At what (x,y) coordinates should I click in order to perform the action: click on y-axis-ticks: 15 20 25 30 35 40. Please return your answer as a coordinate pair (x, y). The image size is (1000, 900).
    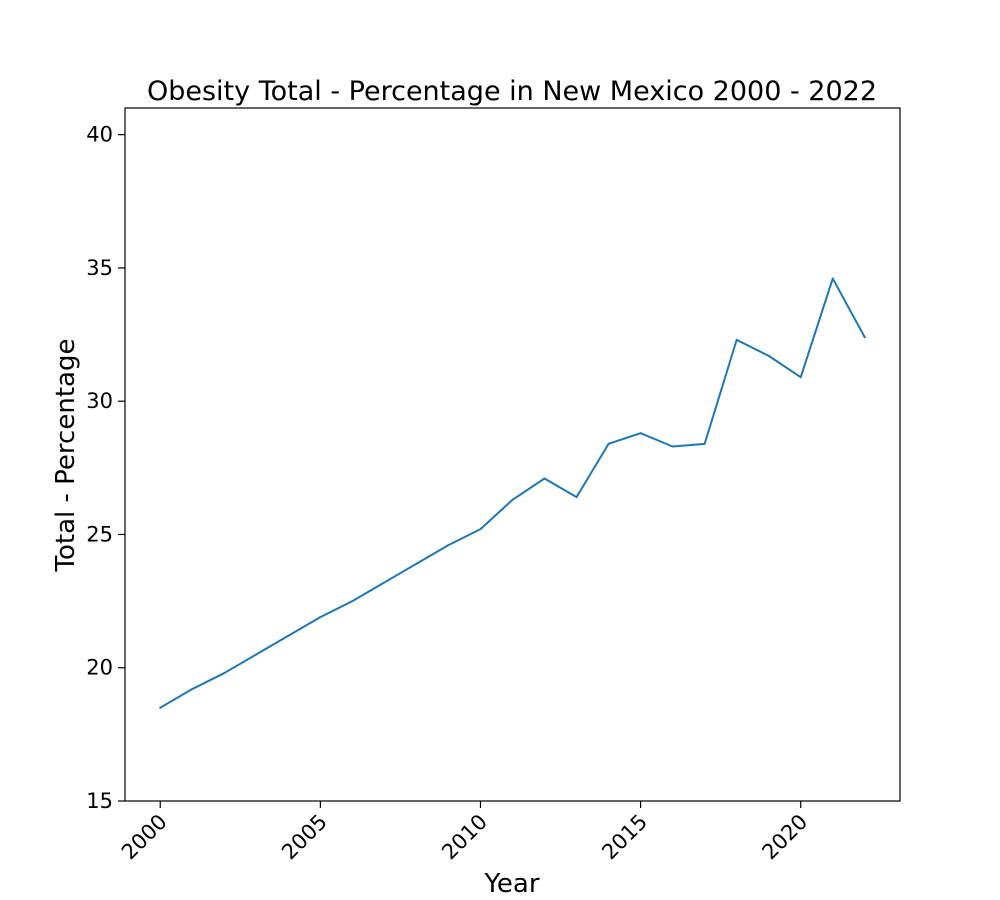
    Looking at the image, I should click on (105, 468).